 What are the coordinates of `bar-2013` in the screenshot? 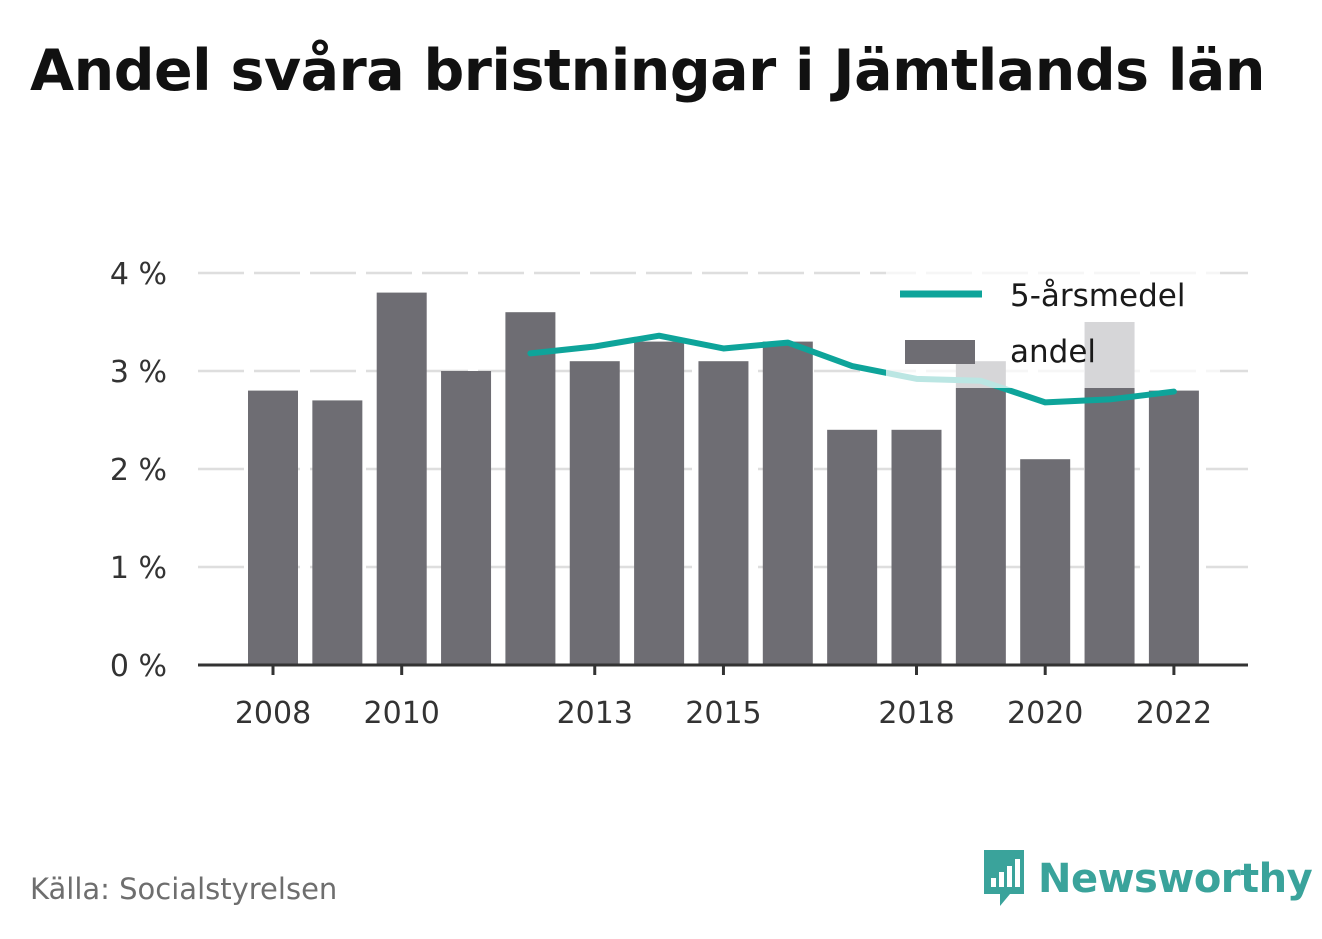 It's located at (594, 513).